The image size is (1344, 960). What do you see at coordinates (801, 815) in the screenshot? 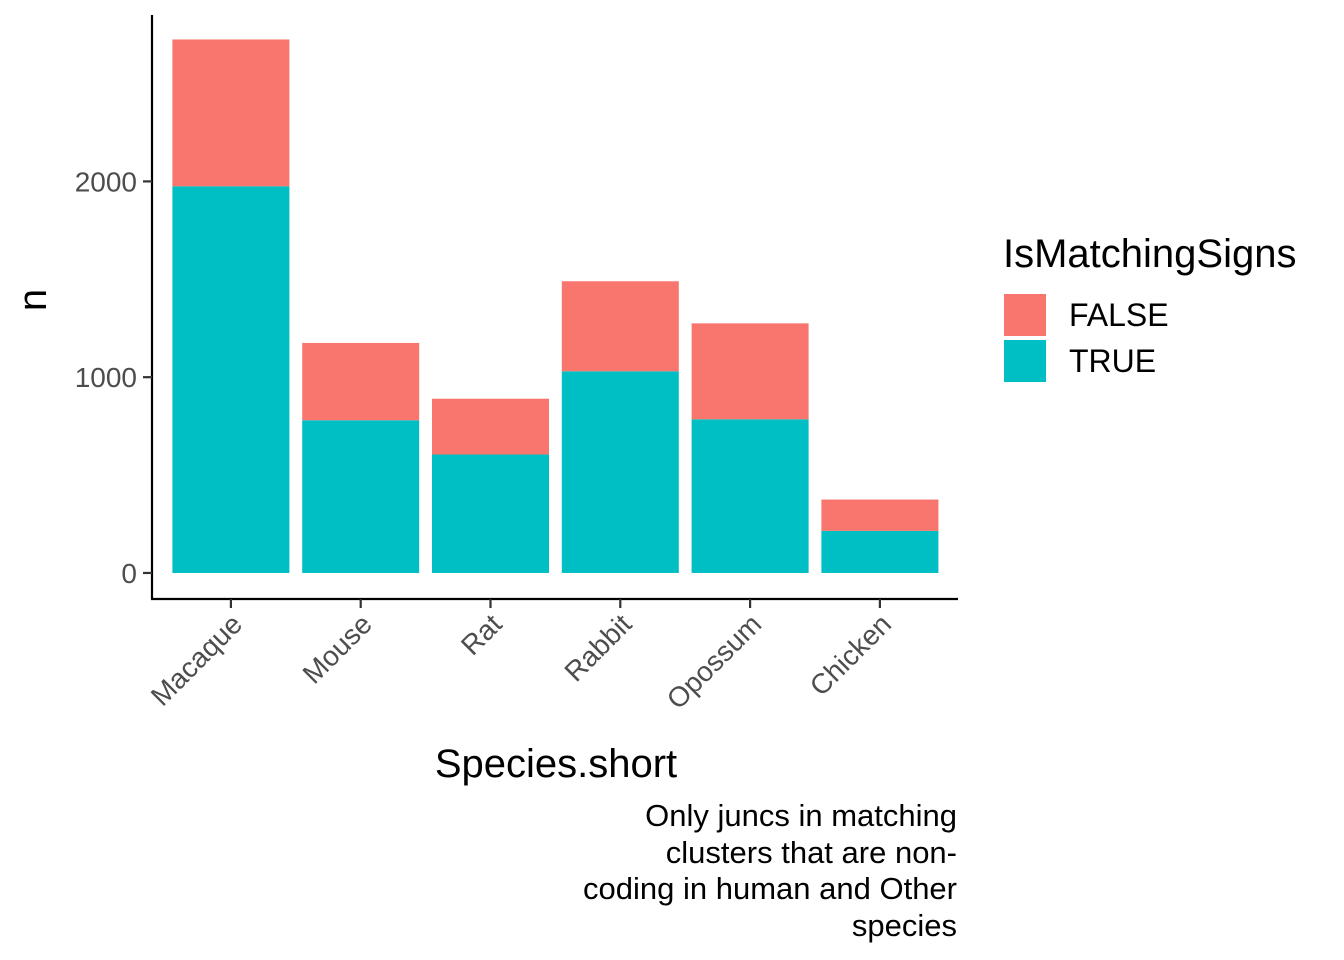
I see `caption-line: Only juncs in matching` at bounding box center [801, 815].